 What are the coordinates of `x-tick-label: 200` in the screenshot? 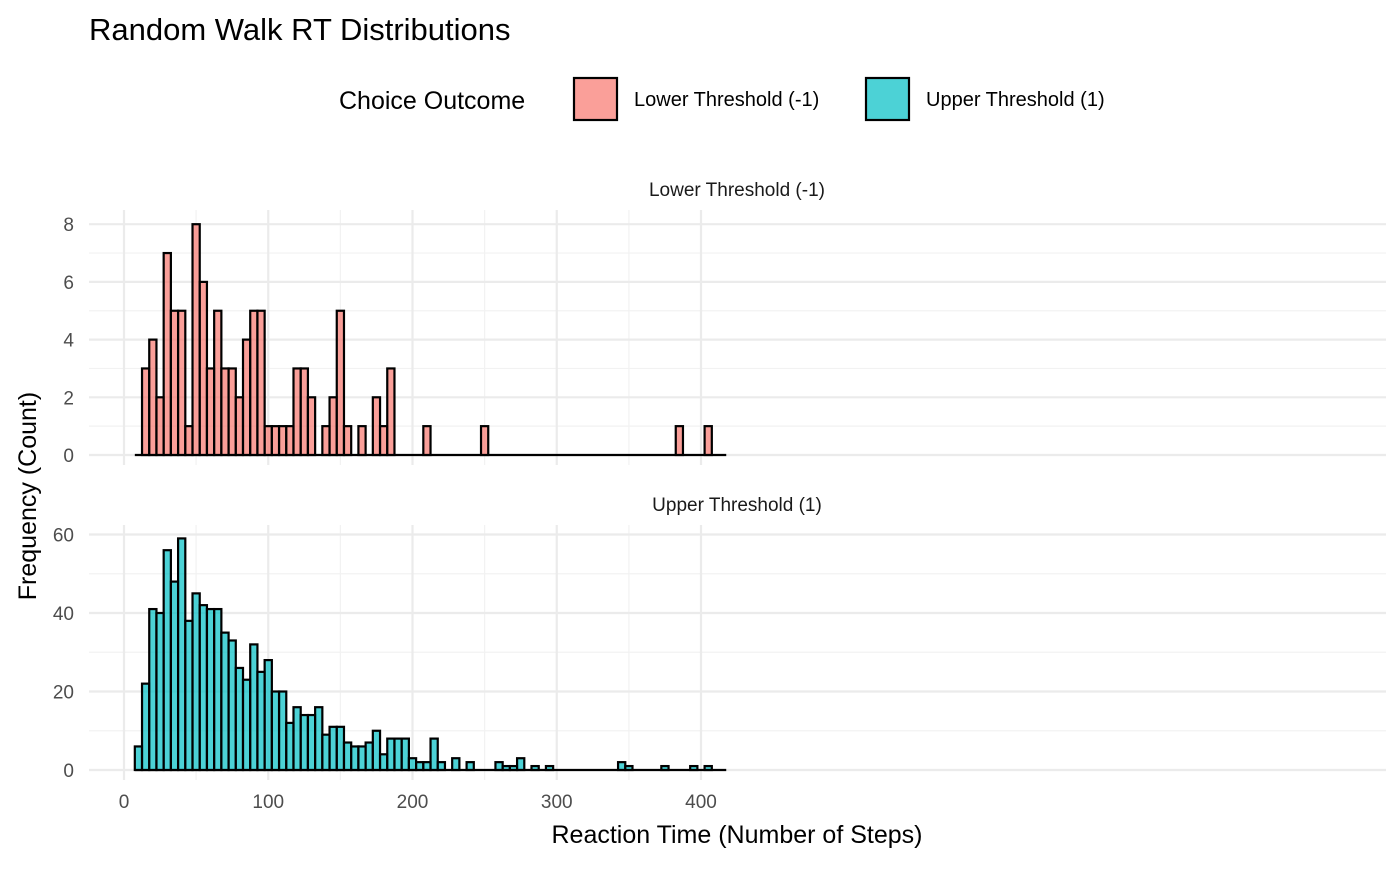 It's located at (413, 802).